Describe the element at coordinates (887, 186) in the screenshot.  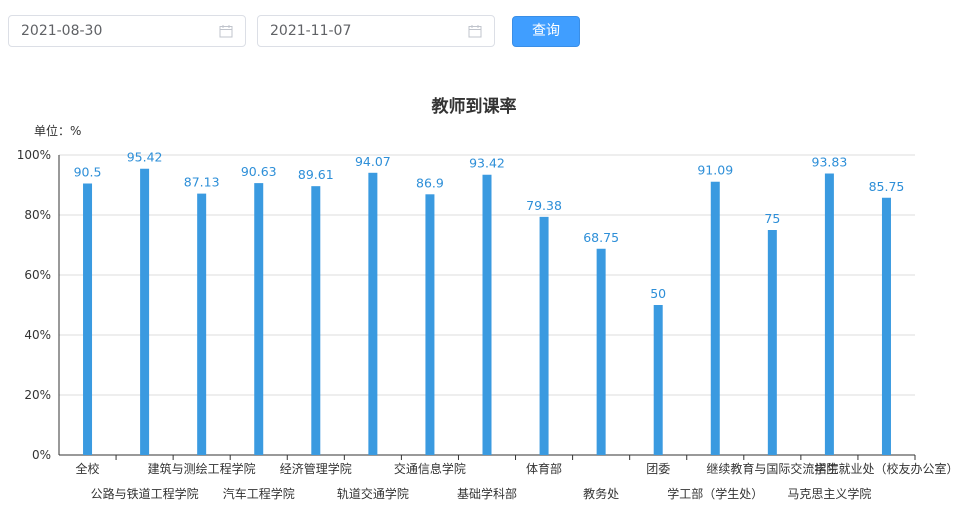
I see `data-label: 85.75` at that location.